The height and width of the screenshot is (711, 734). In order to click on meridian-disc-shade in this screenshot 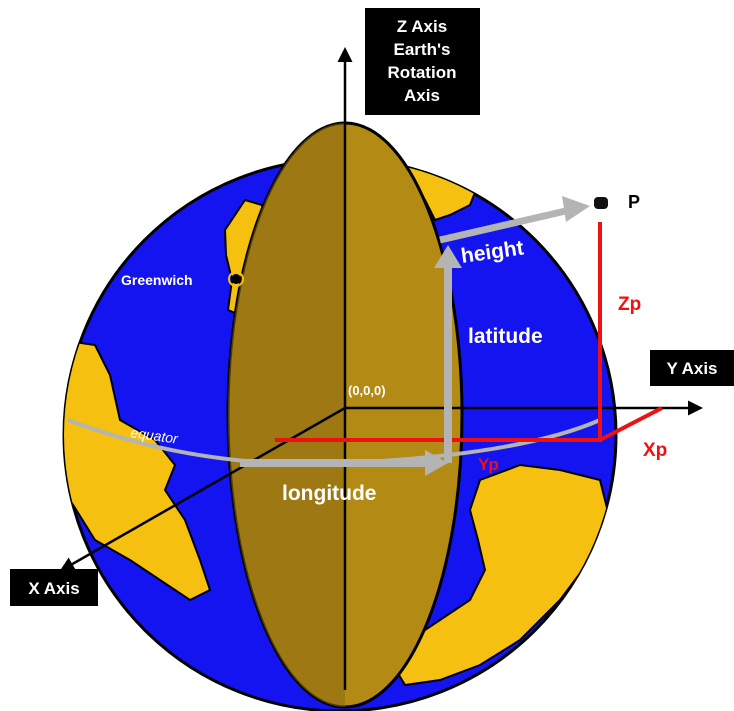, I will do `click(286, 415)`.